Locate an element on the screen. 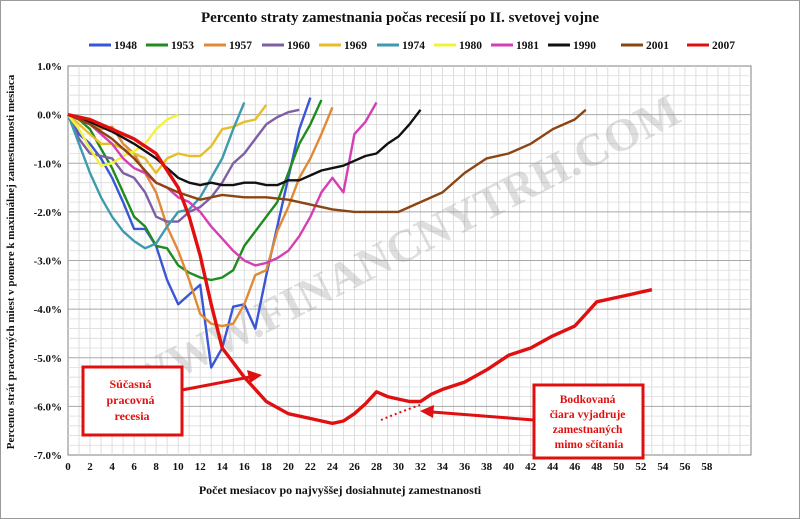 This screenshot has height=519, width=800. series-line-2001 is located at coordinates (327, 161).